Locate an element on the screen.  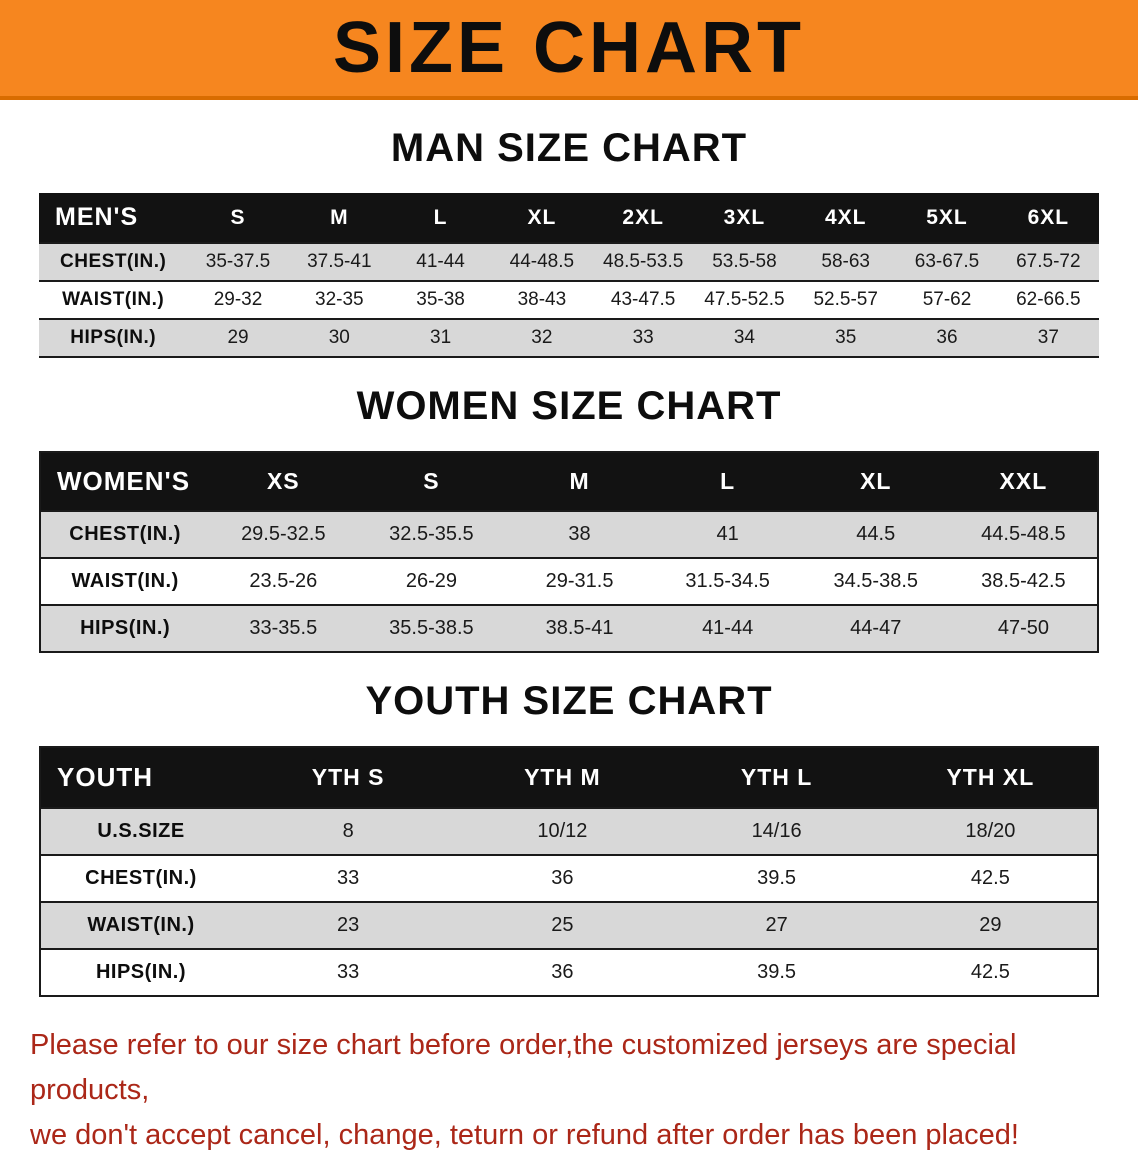
table-corner-label: MEN'S is located at coordinates (113, 218).